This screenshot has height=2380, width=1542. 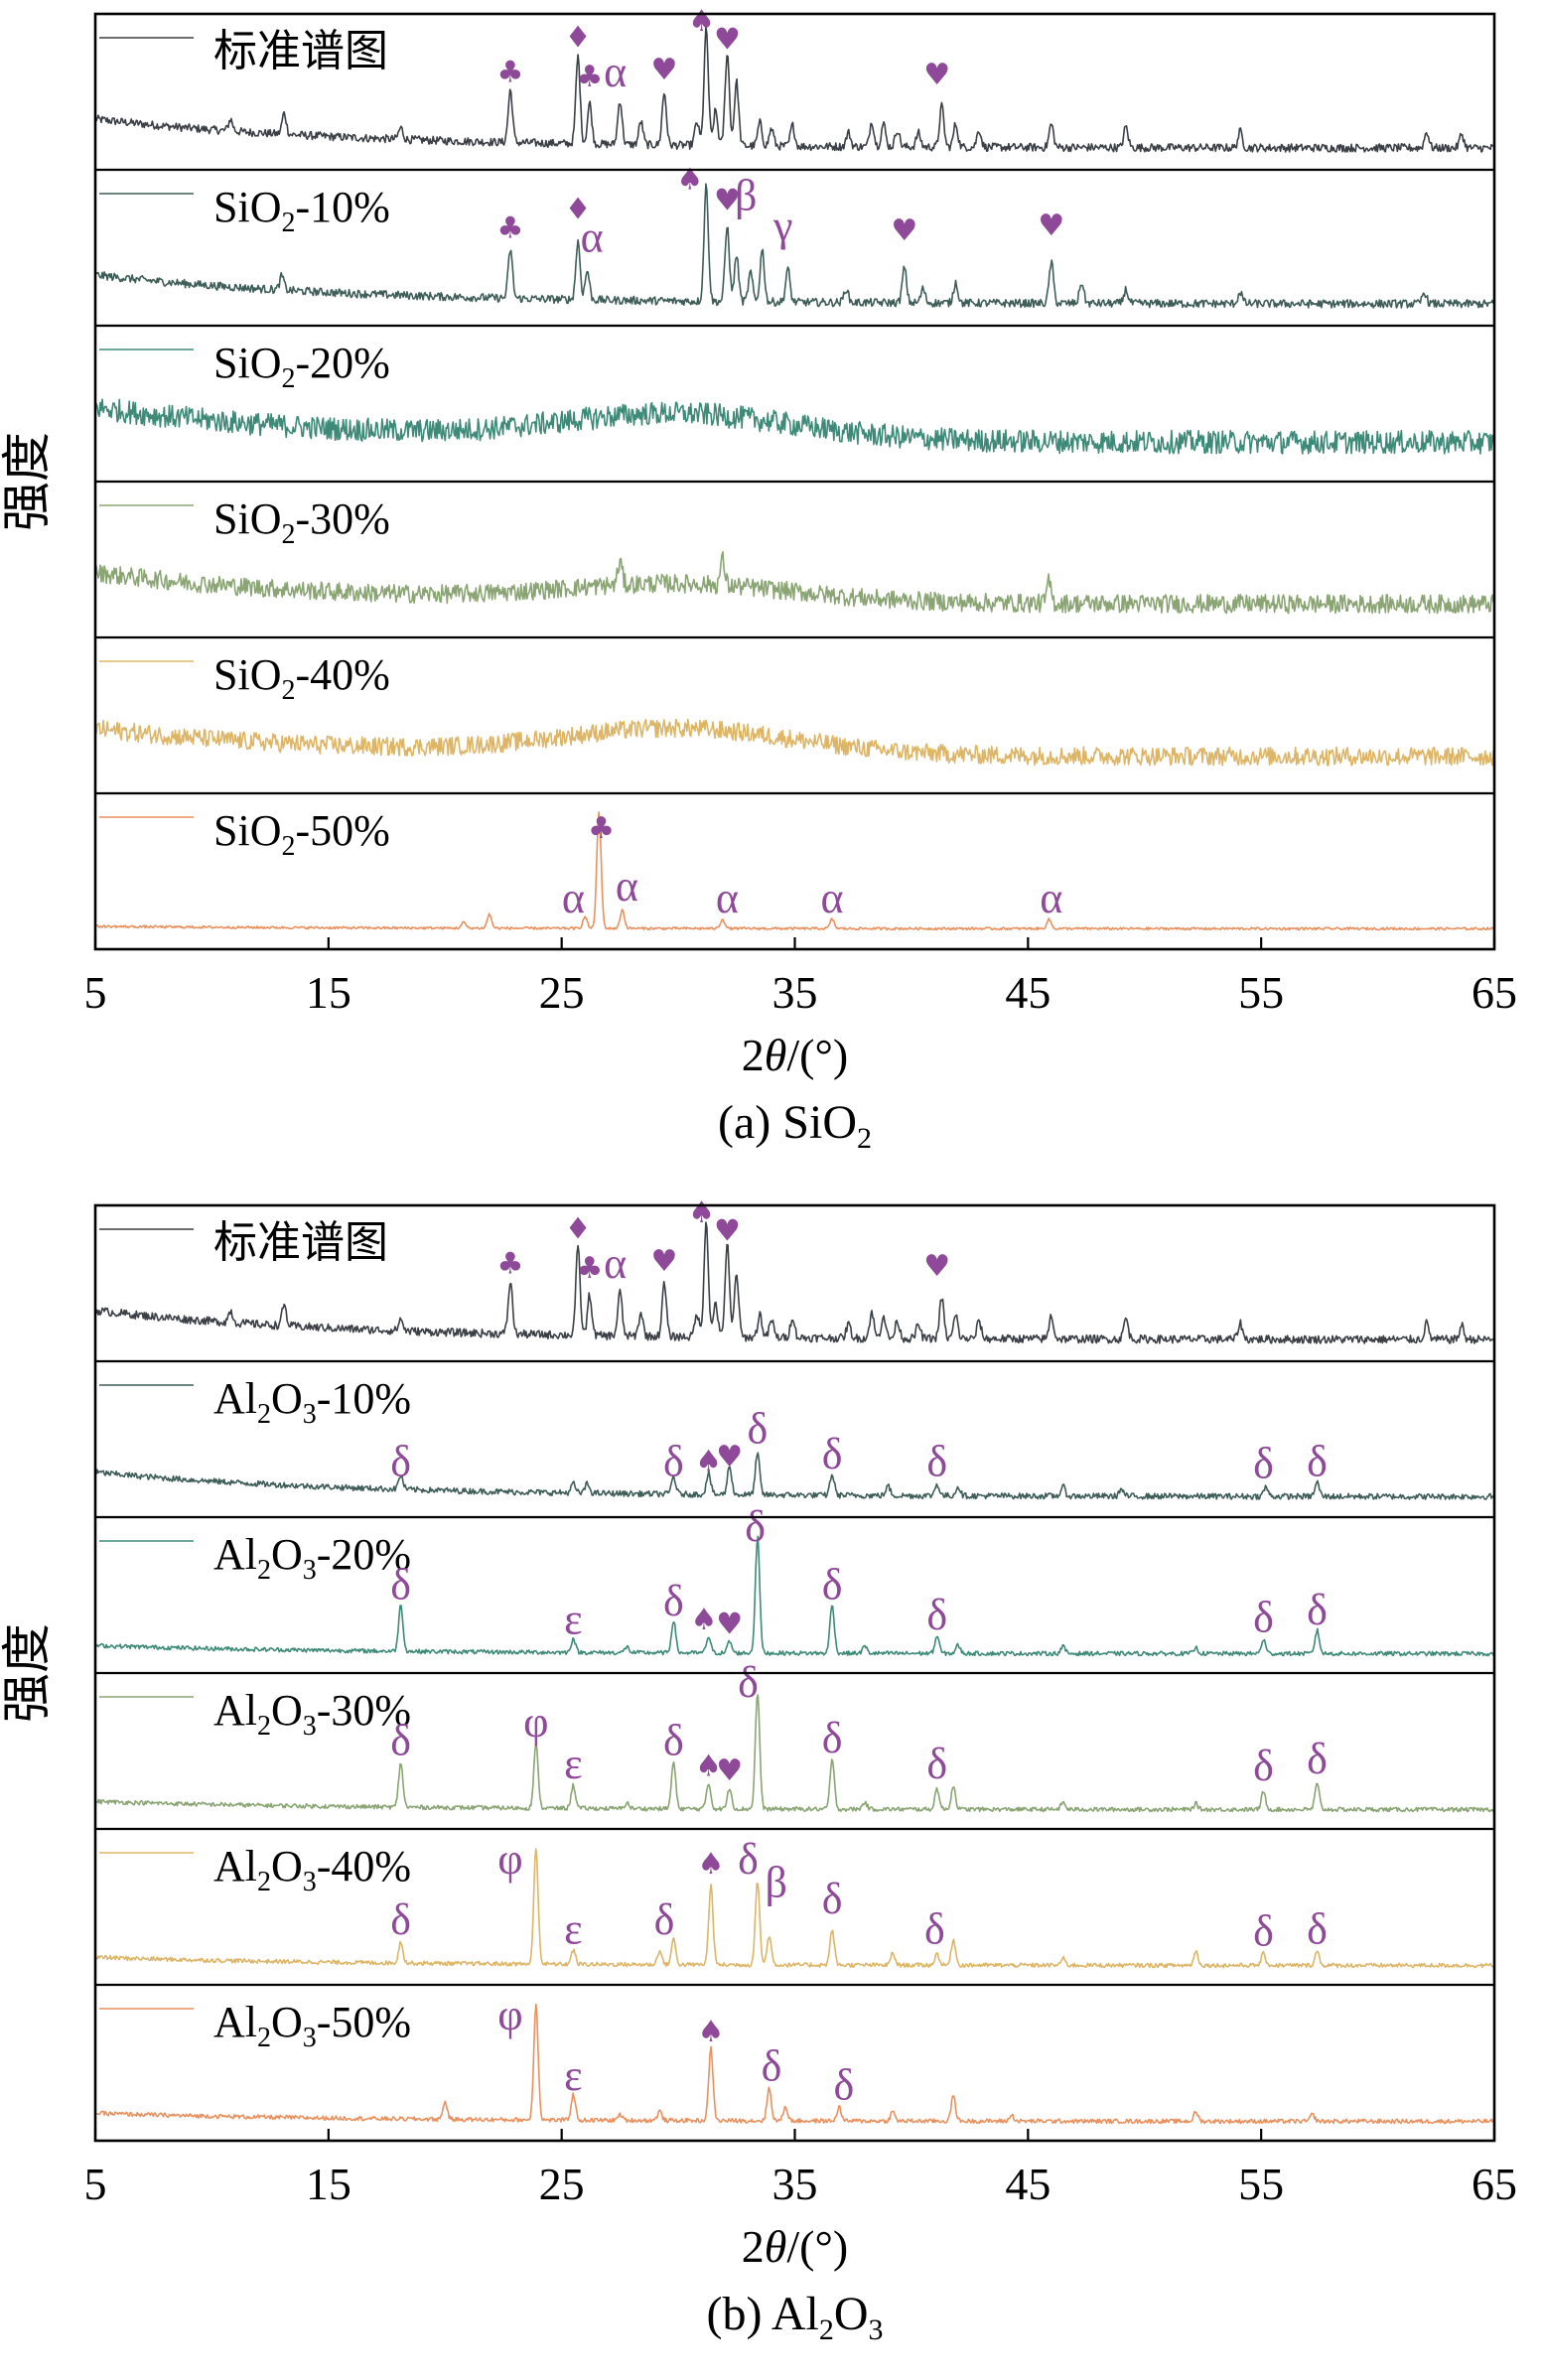 I want to click on series-SiO2-50%: SiO2-50% ♣α α α α α, so click(x=794, y=868).